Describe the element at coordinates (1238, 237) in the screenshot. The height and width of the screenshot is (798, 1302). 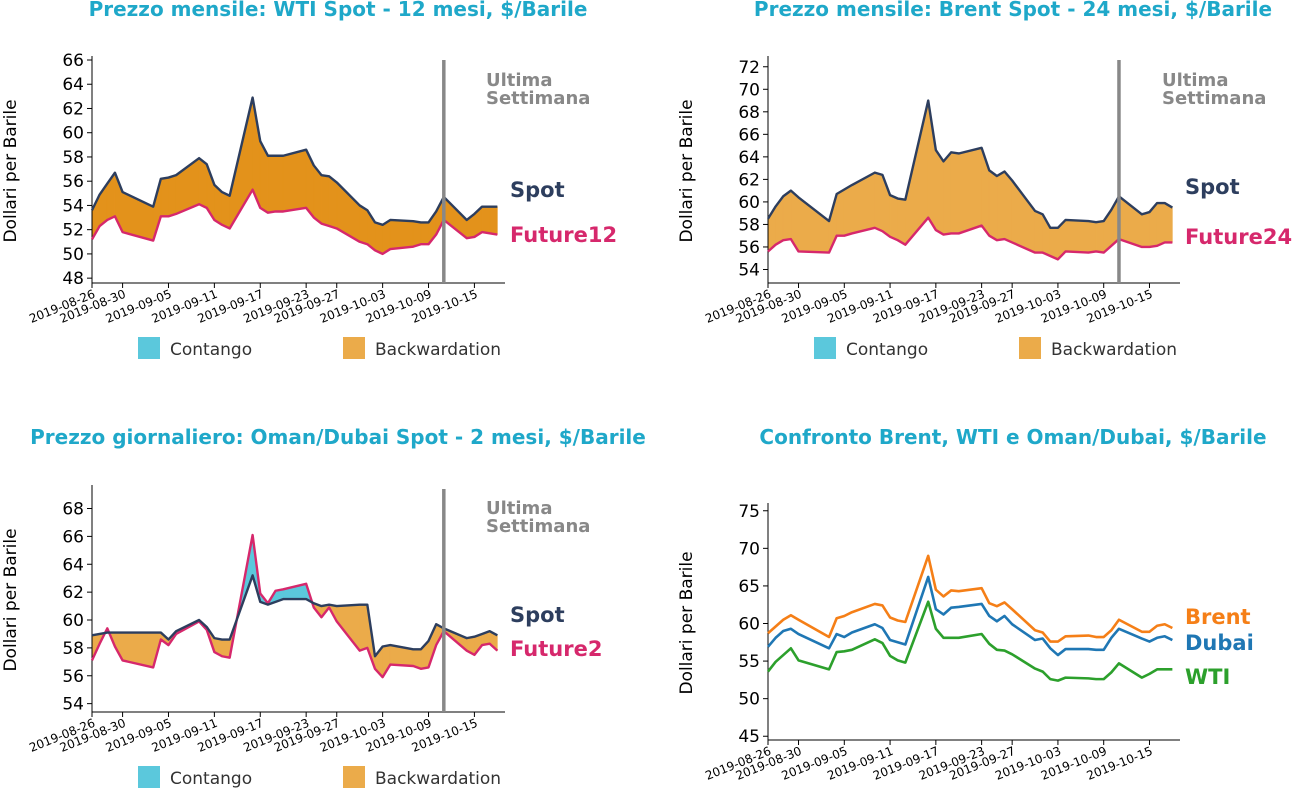
I see `series-label-future24: Future24` at that location.